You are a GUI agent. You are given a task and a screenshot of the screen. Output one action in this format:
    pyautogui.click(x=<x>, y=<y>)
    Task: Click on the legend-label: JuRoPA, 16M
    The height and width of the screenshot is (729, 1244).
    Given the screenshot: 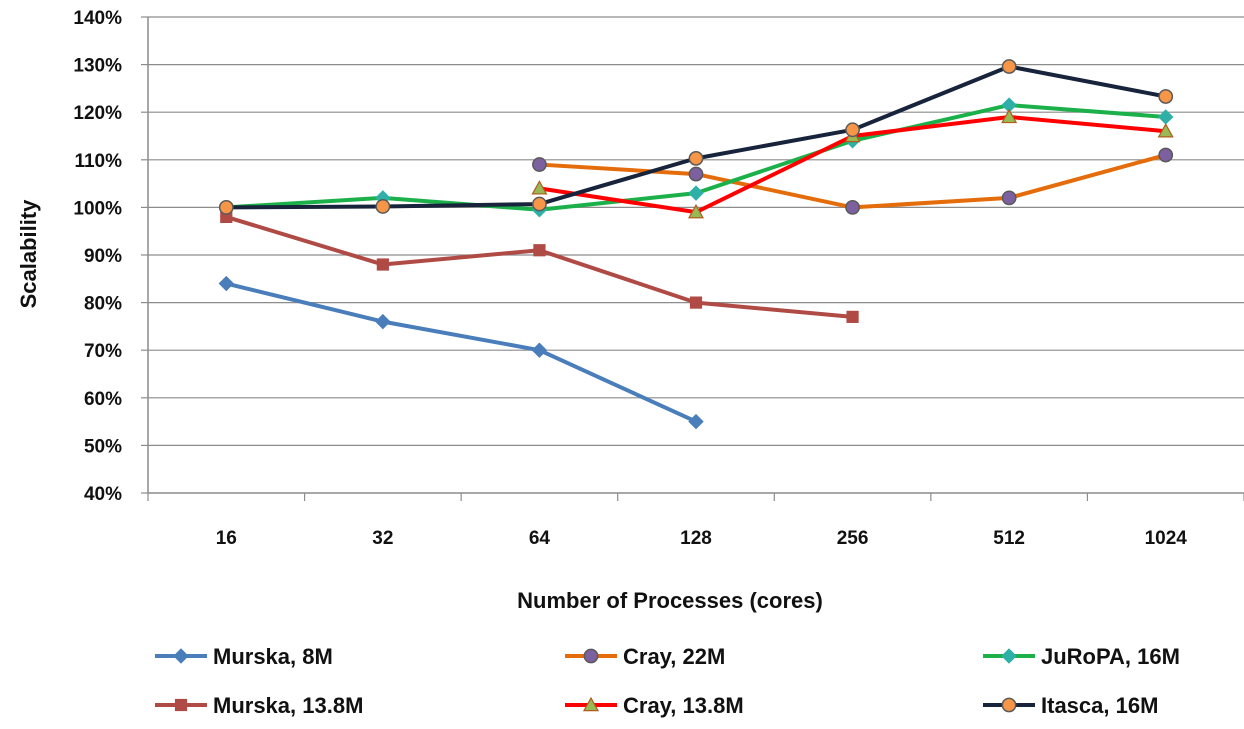 What is the action you would take?
    pyautogui.click(x=1110, y=656)
    